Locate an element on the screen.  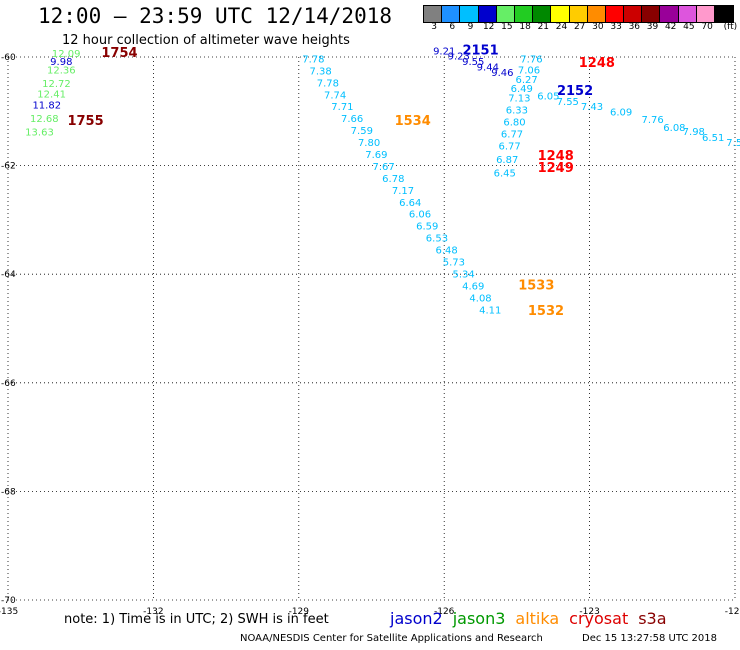
color-scale-label: 30 is located at coordinates (598, 27).